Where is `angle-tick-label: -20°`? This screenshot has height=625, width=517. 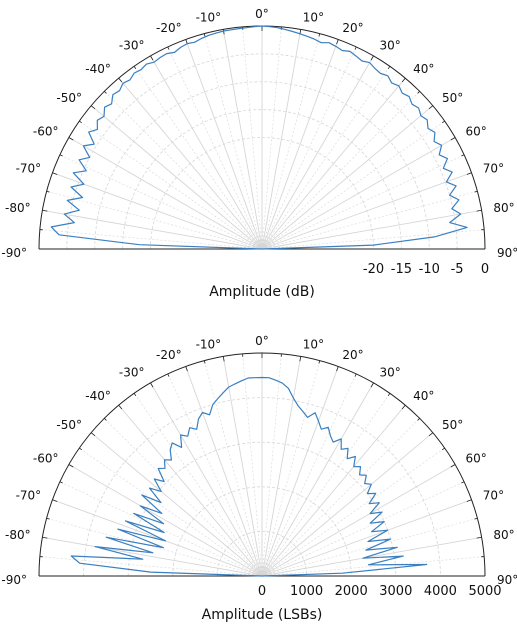
angle-tick-label: -20° is located at coordinates (169, 28).